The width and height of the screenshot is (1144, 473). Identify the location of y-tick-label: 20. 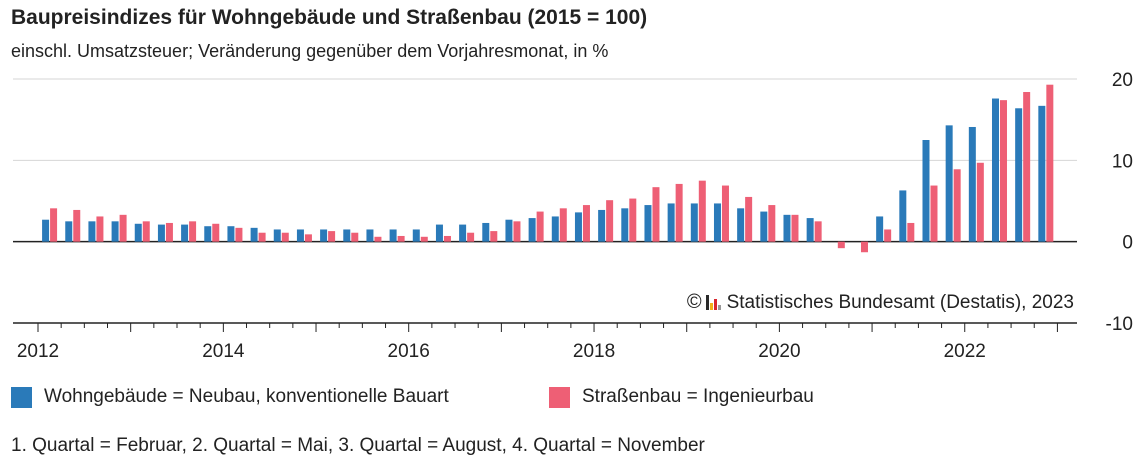
(1122, 80).